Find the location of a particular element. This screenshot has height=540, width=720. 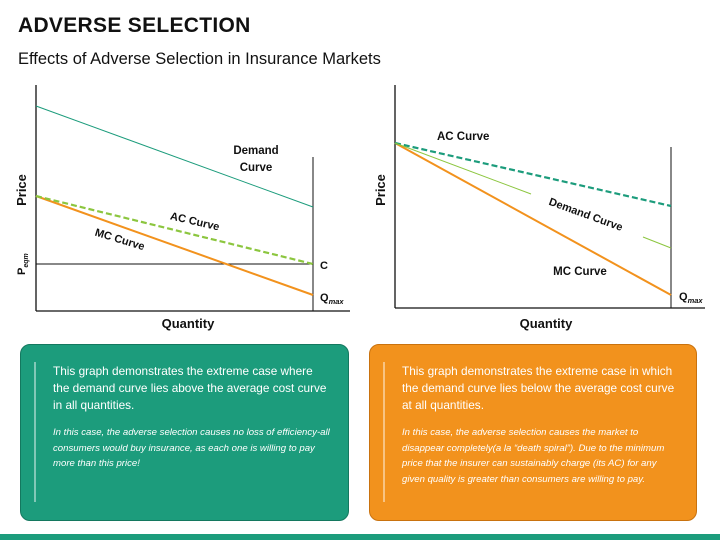

right-demand-curve-end is located at coordinates (657, 242).